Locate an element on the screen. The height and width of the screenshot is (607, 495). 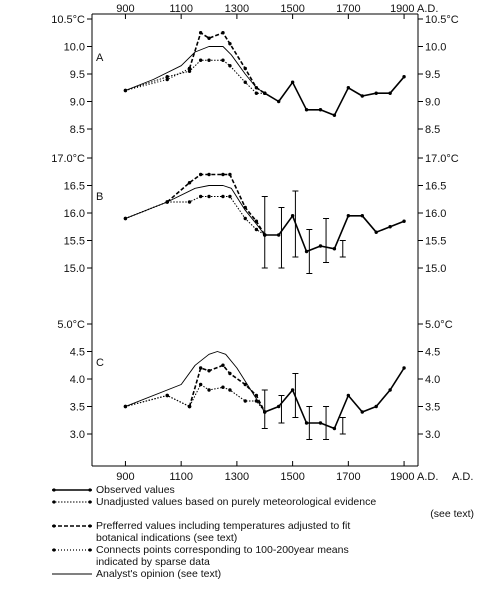
x-tick-label-top: 1300 is located at coordinates (237, 9).